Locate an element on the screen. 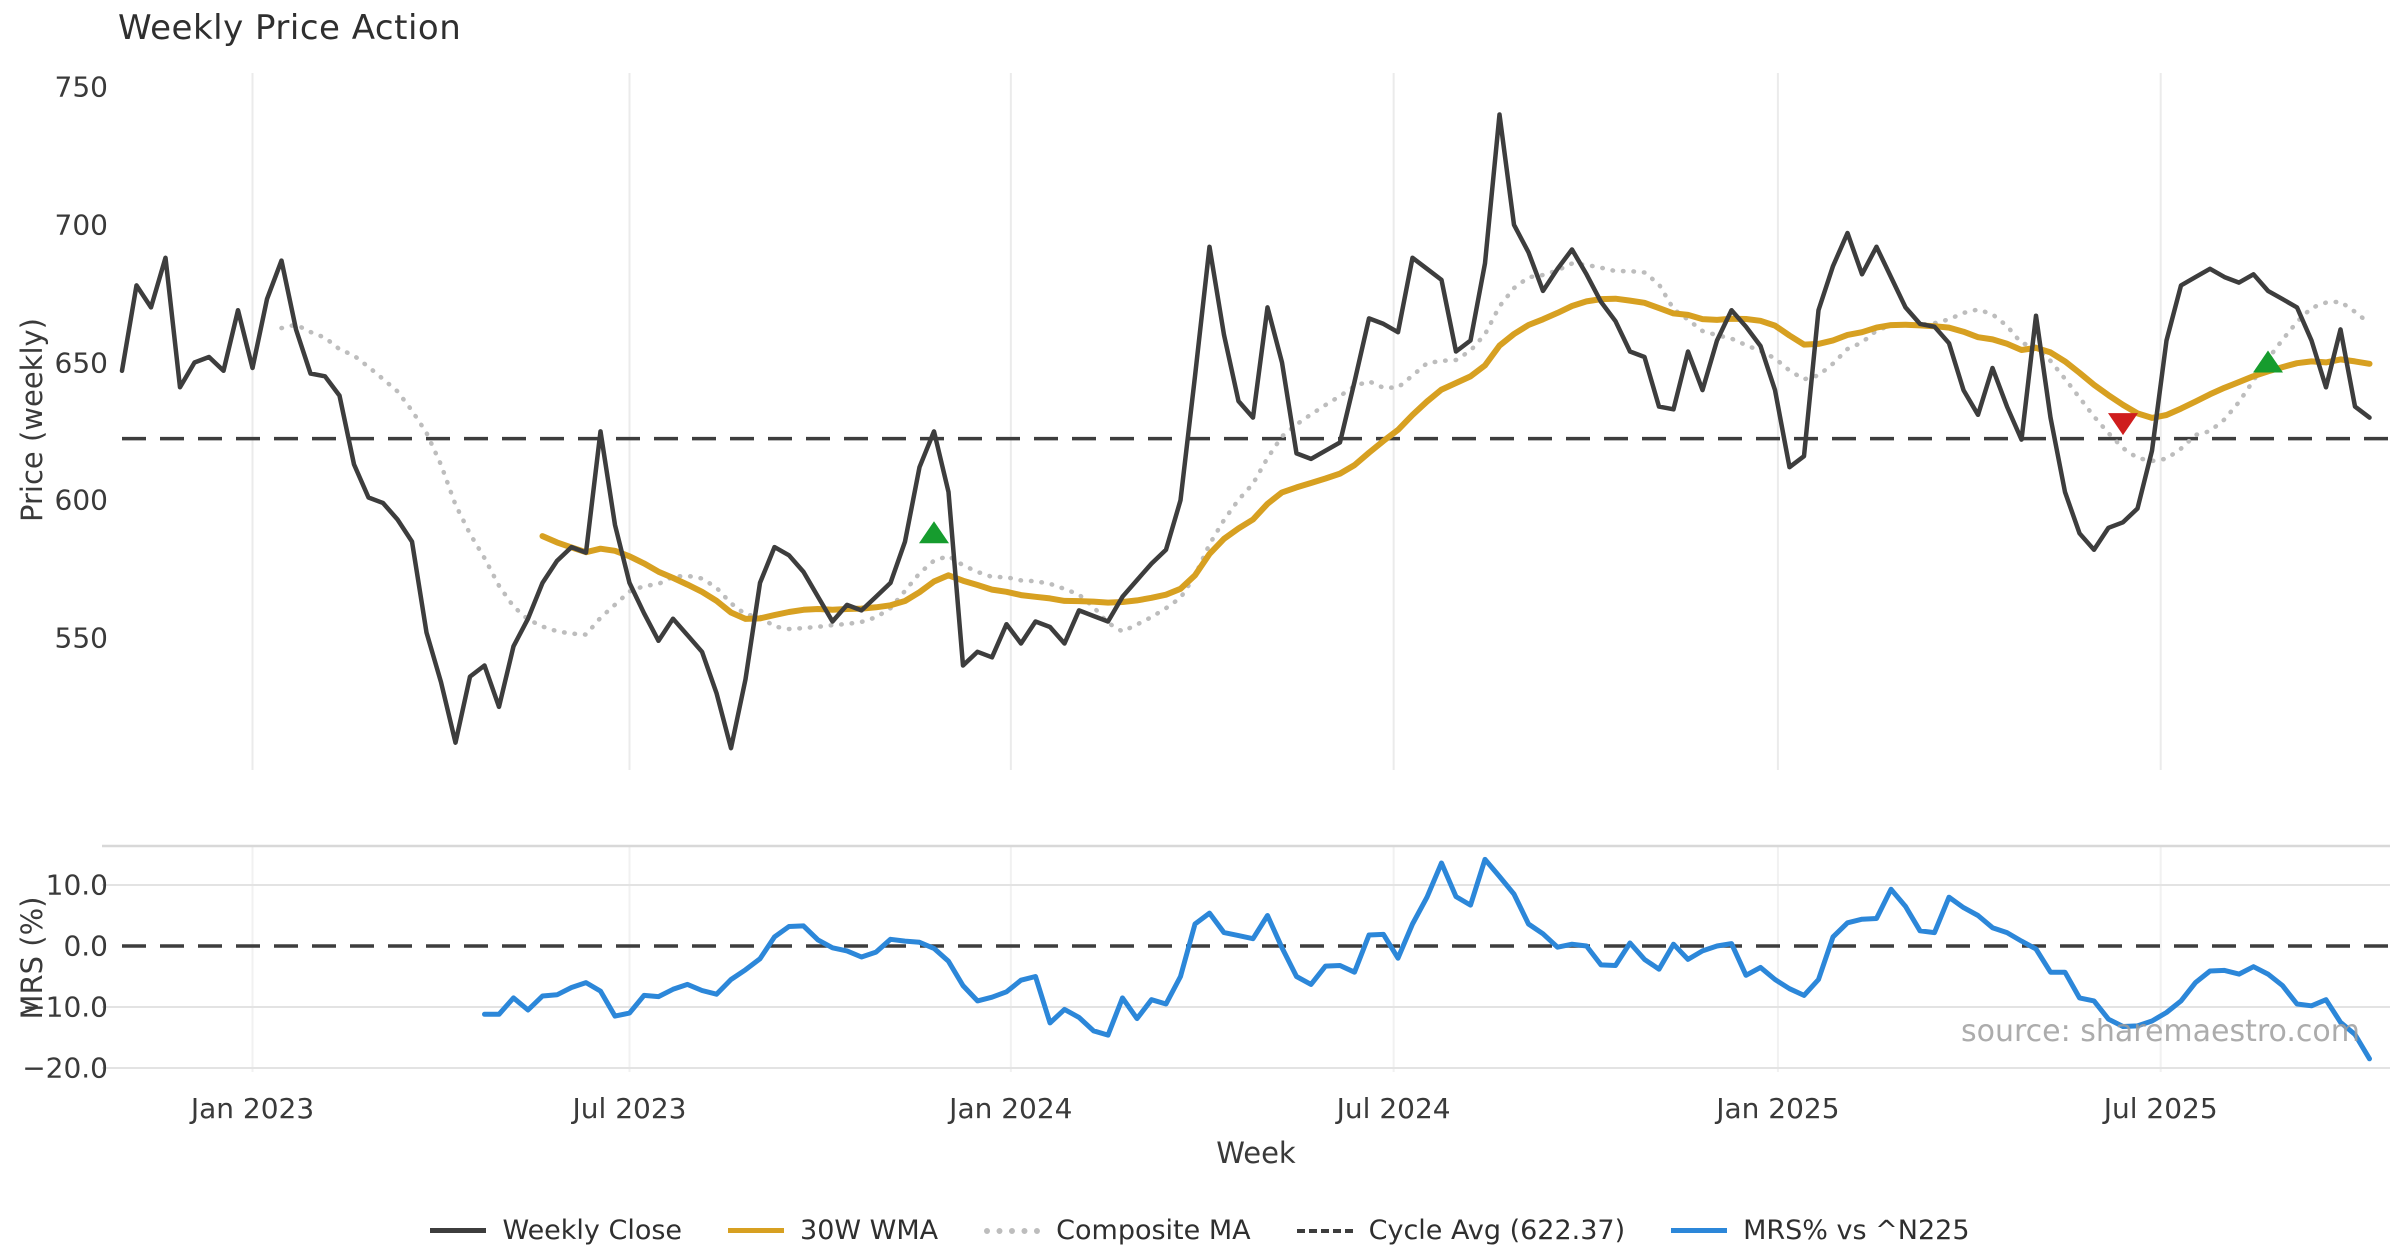  cycle-avg-swatch-icon is located at coordinates (1324, 1230).